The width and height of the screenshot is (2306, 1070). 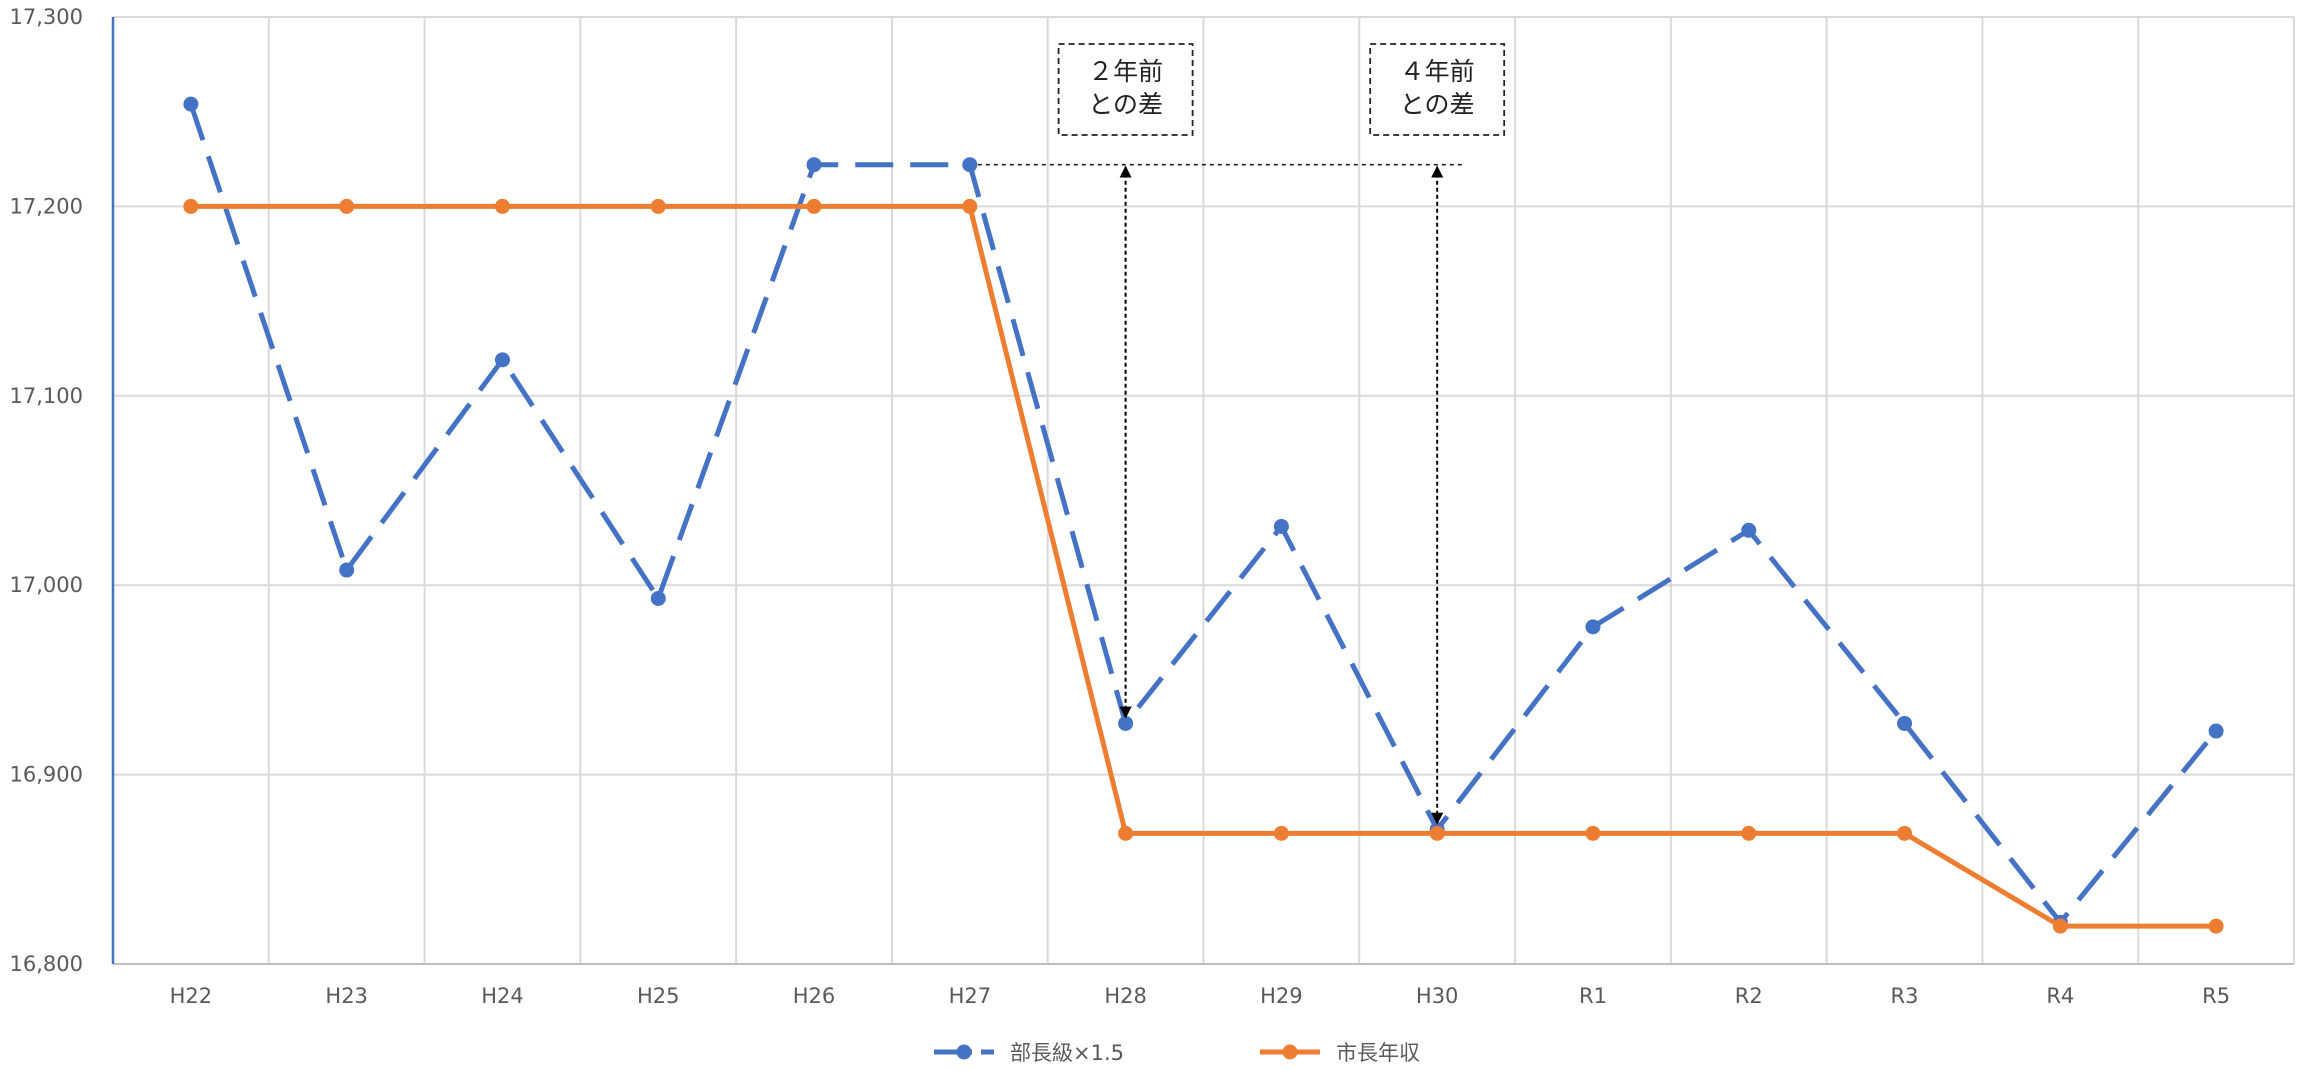 What do you see at coordinates (1200, 996) in the screenshot?
I see `x-tick-labels: H22 H23 H24 H25 H26 H27 H28 H29 H30 R1 R2 R3 R4 R5` at bounding box center [1200, 996].